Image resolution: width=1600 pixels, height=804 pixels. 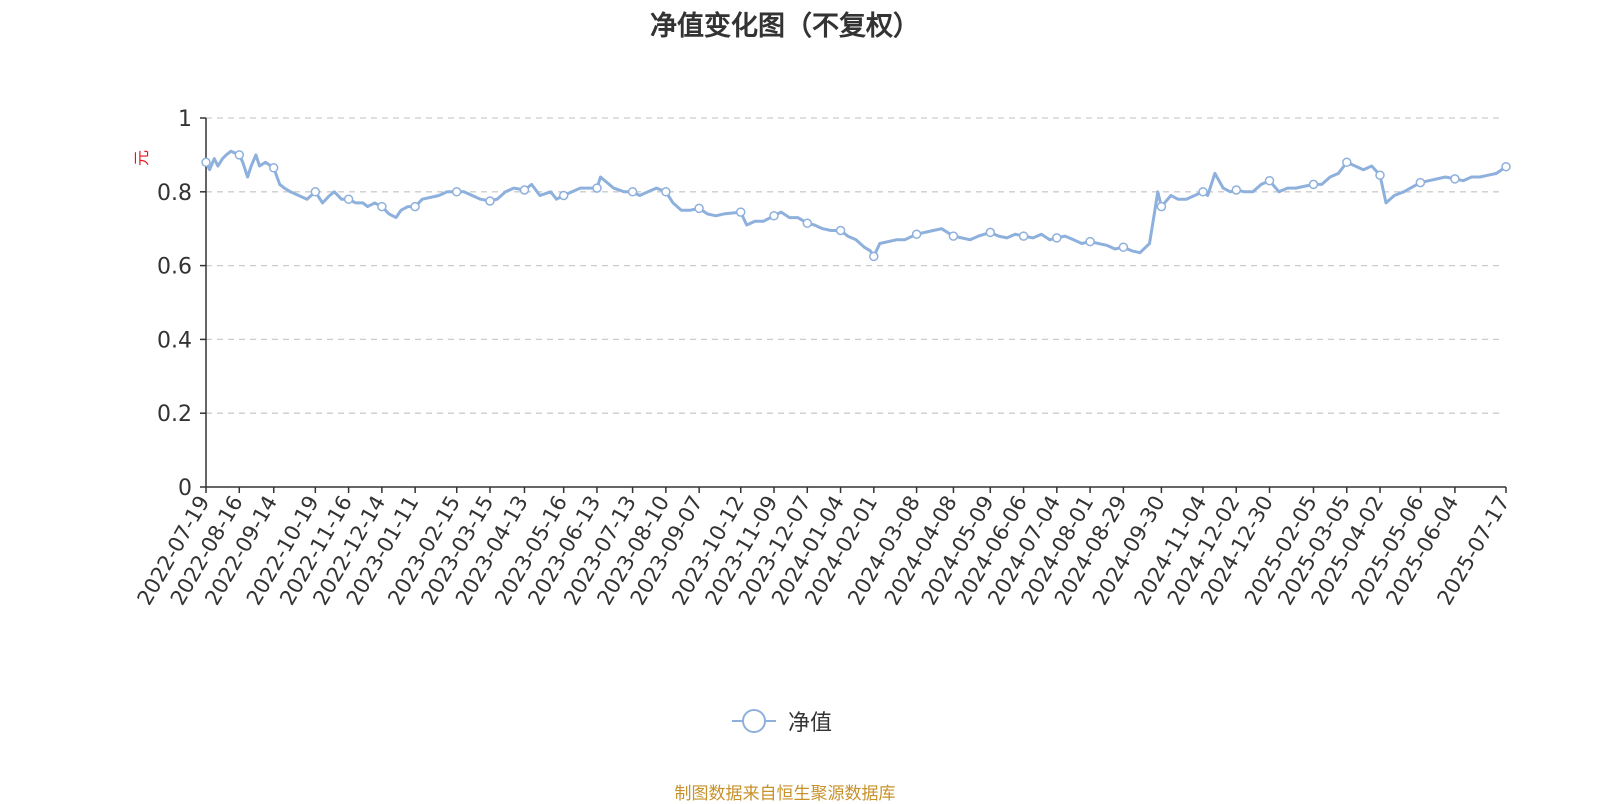 What do you see at coordinates (781, 721) in the screenshot?
I see `legend: 净值` at bounding box center [781, 721].